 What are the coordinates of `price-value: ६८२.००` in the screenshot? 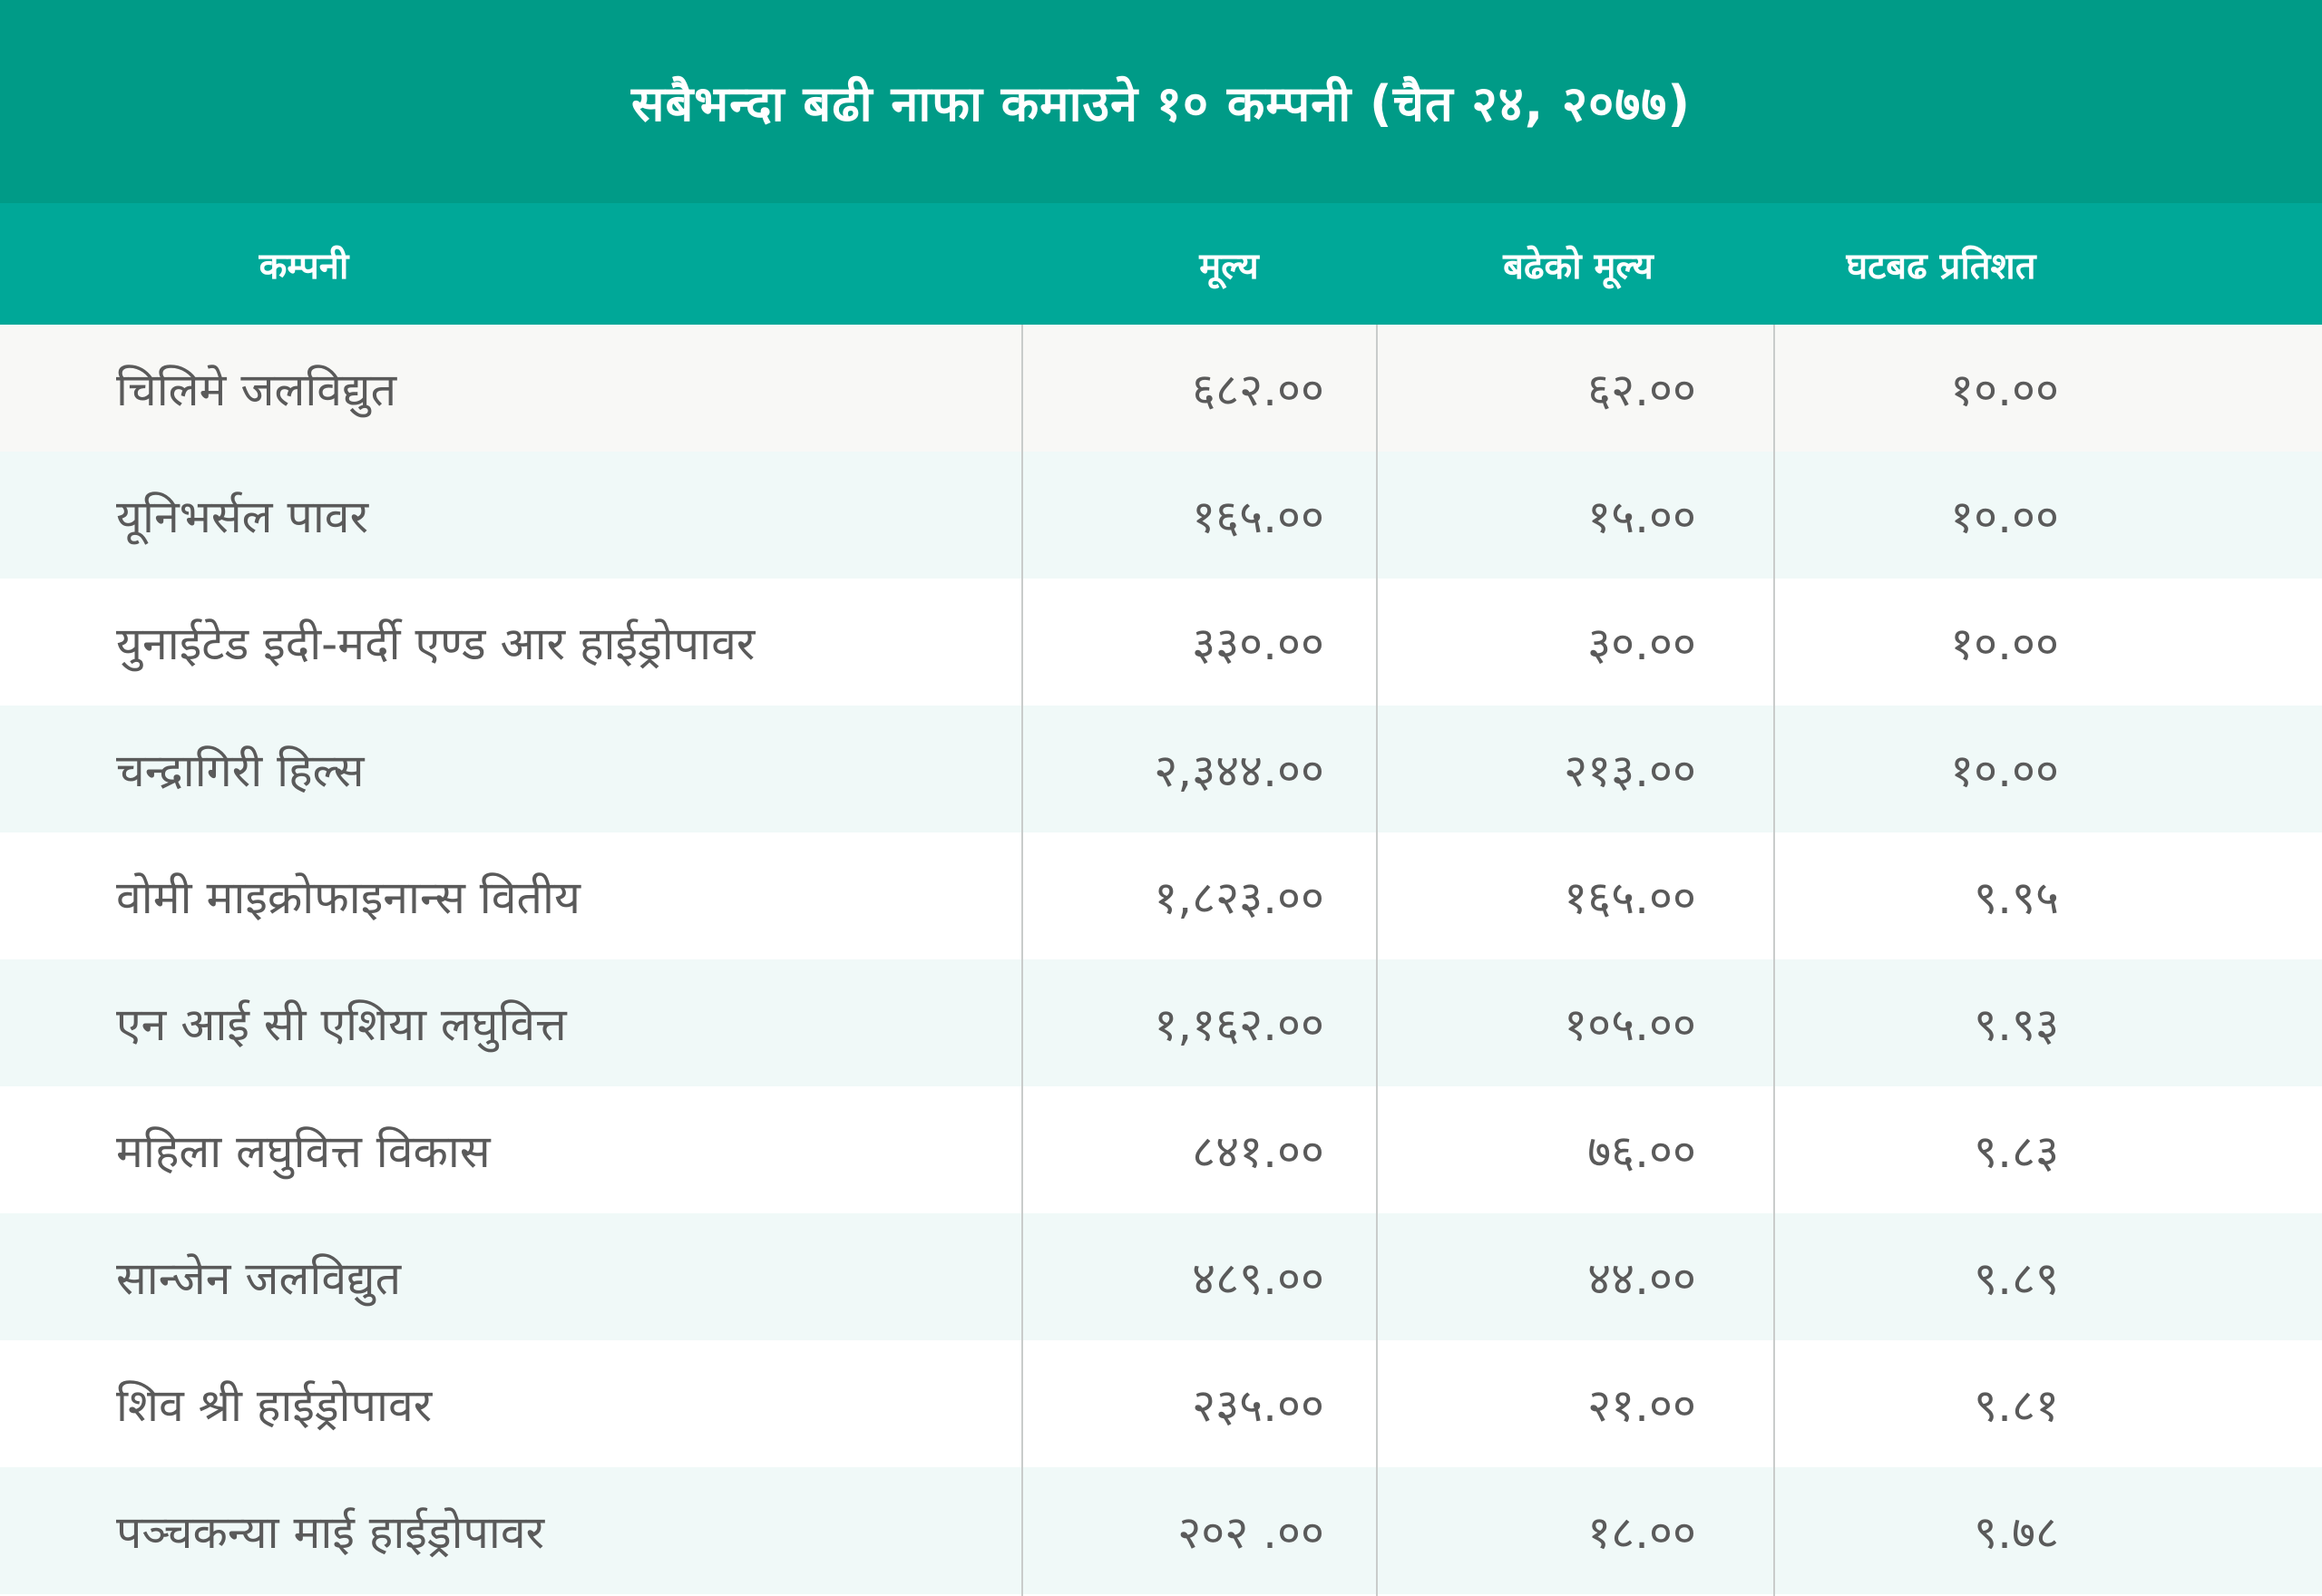 It's located at (1258, 390).